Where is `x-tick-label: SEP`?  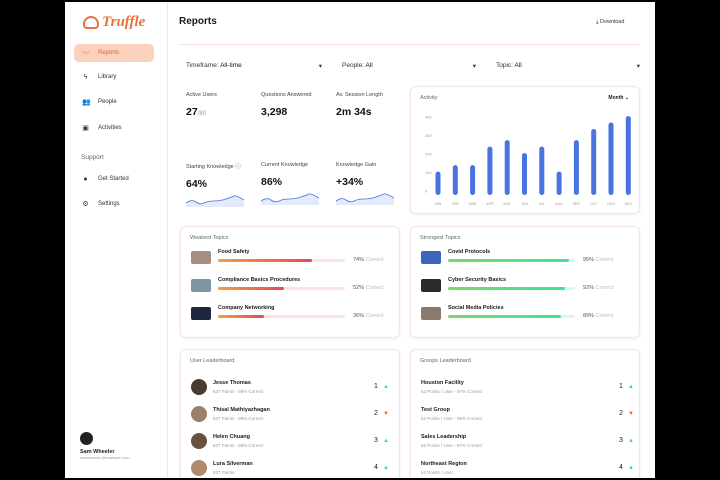 x-tick-label: SEP is located at coordinates (577, 204).